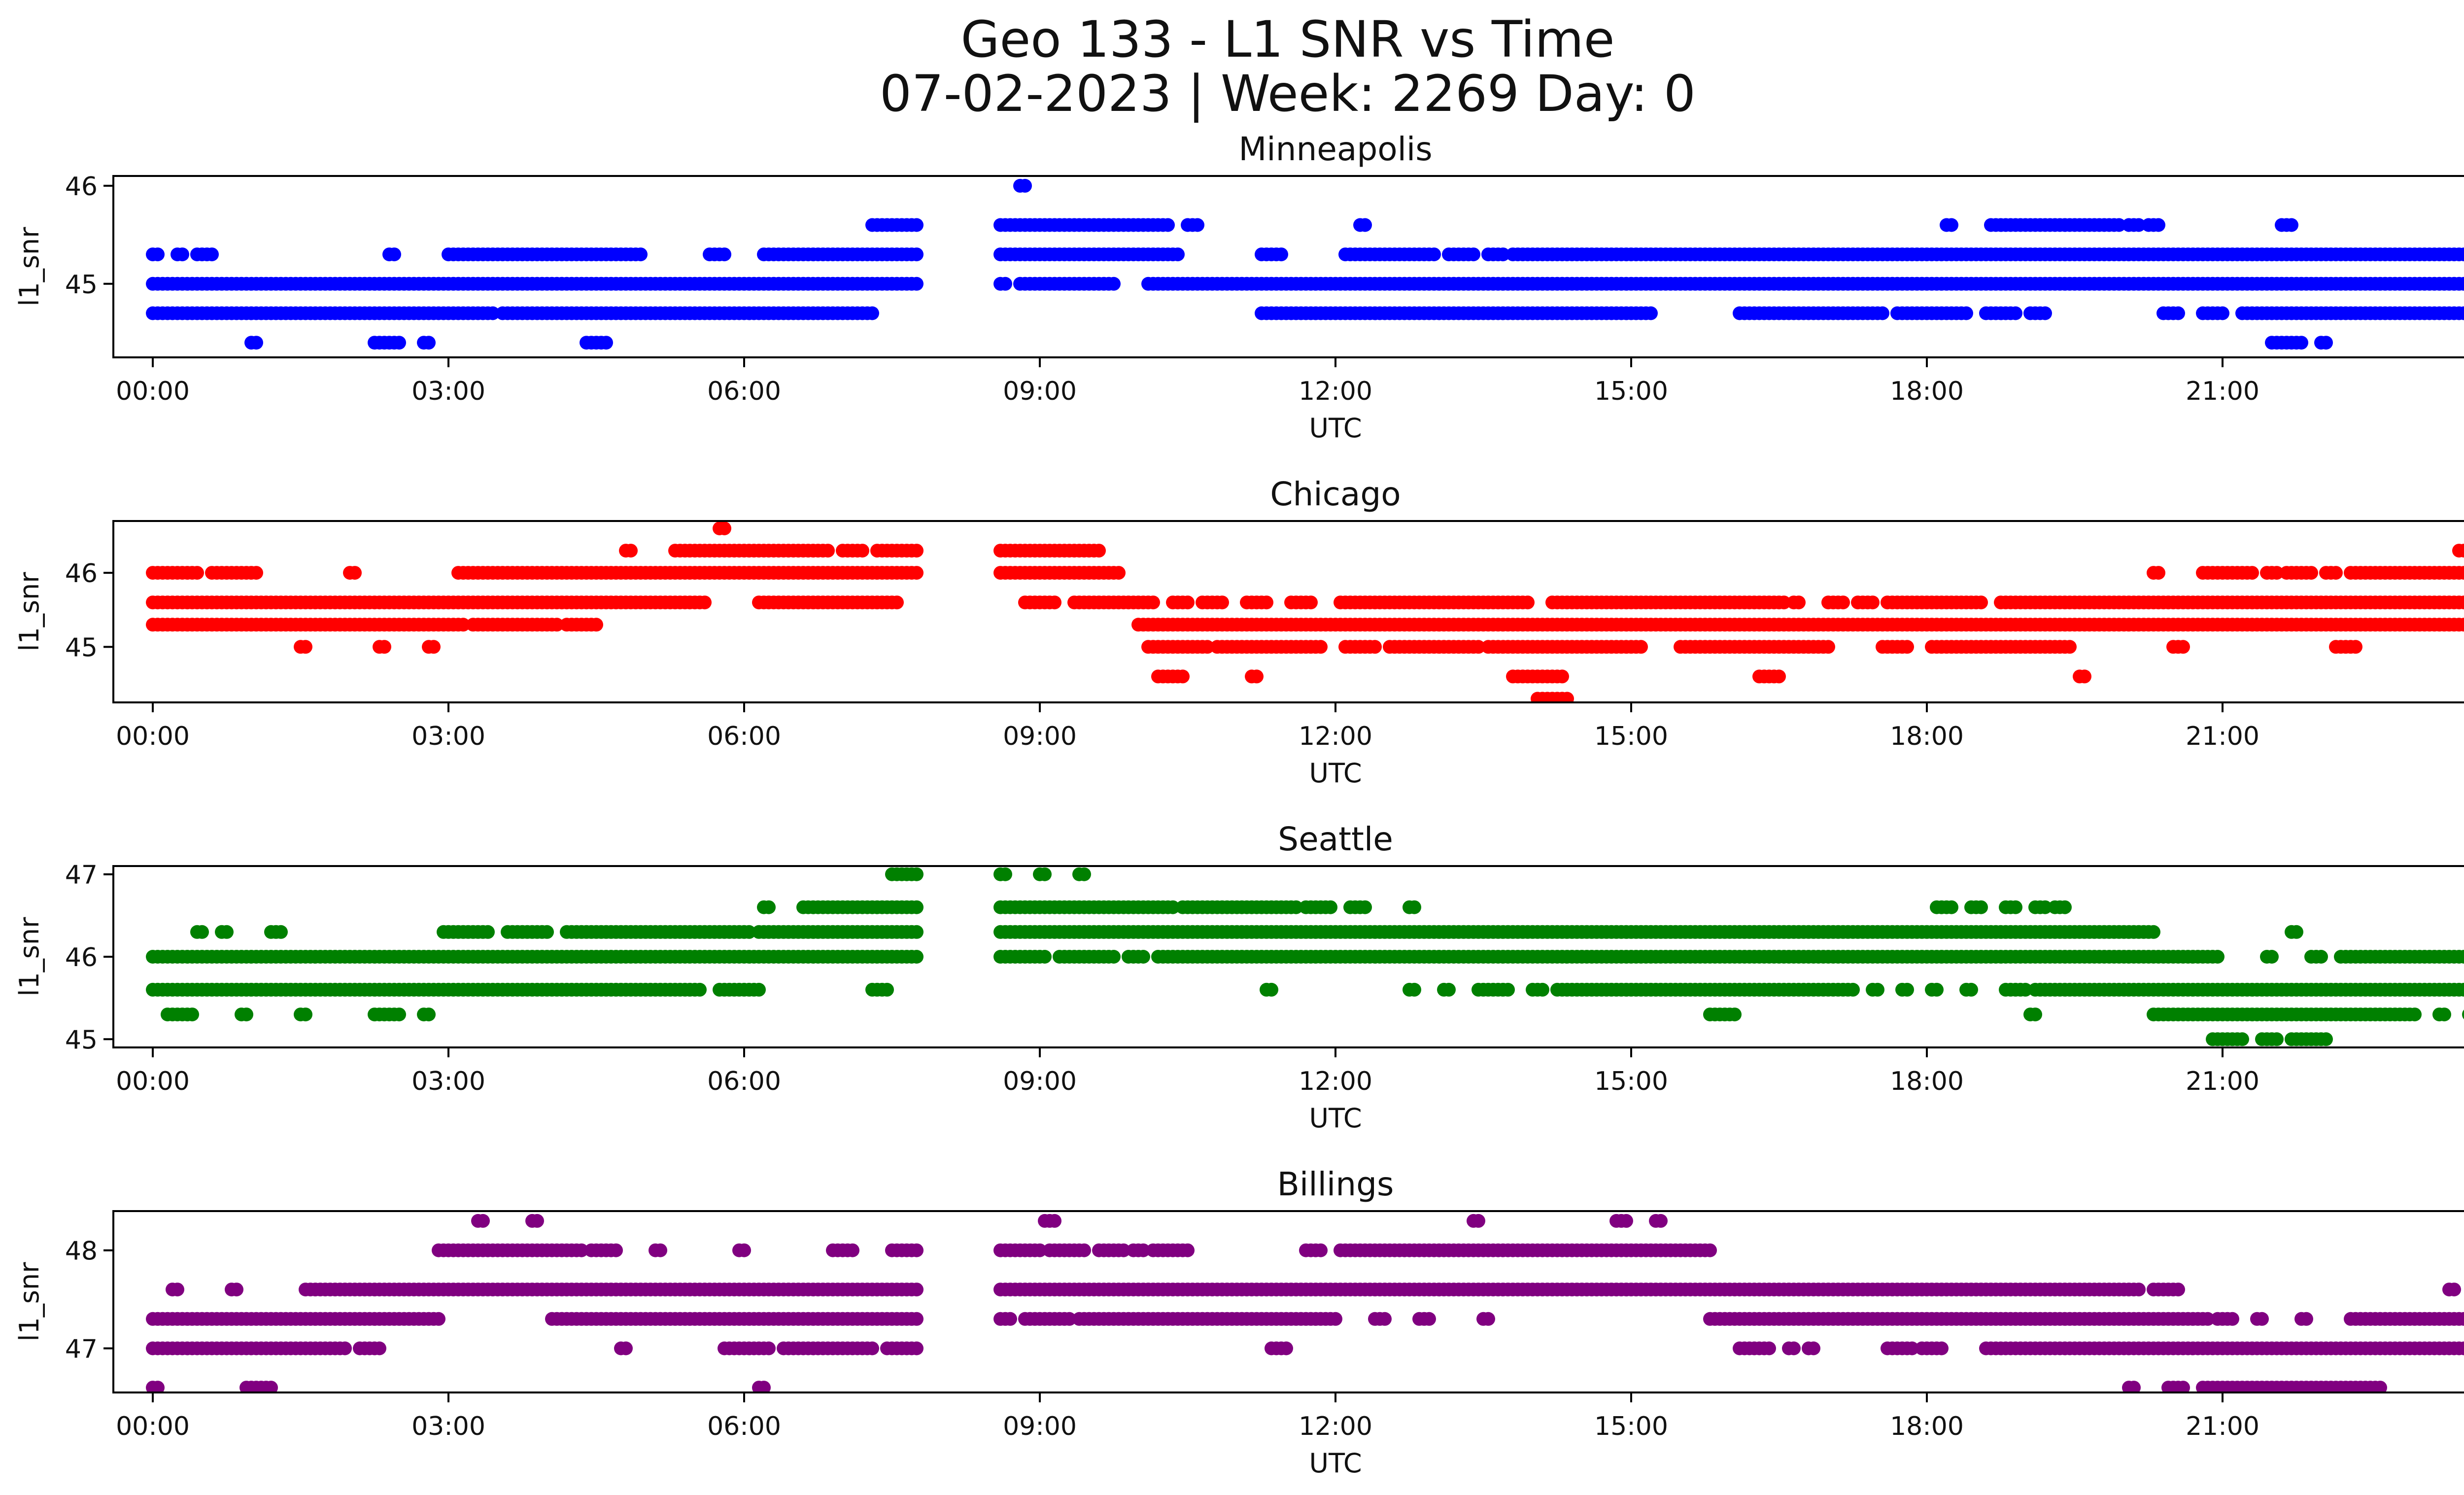 The image size is (2464, 1495). I want to click on data-points-billings, so click(1305, 1303).